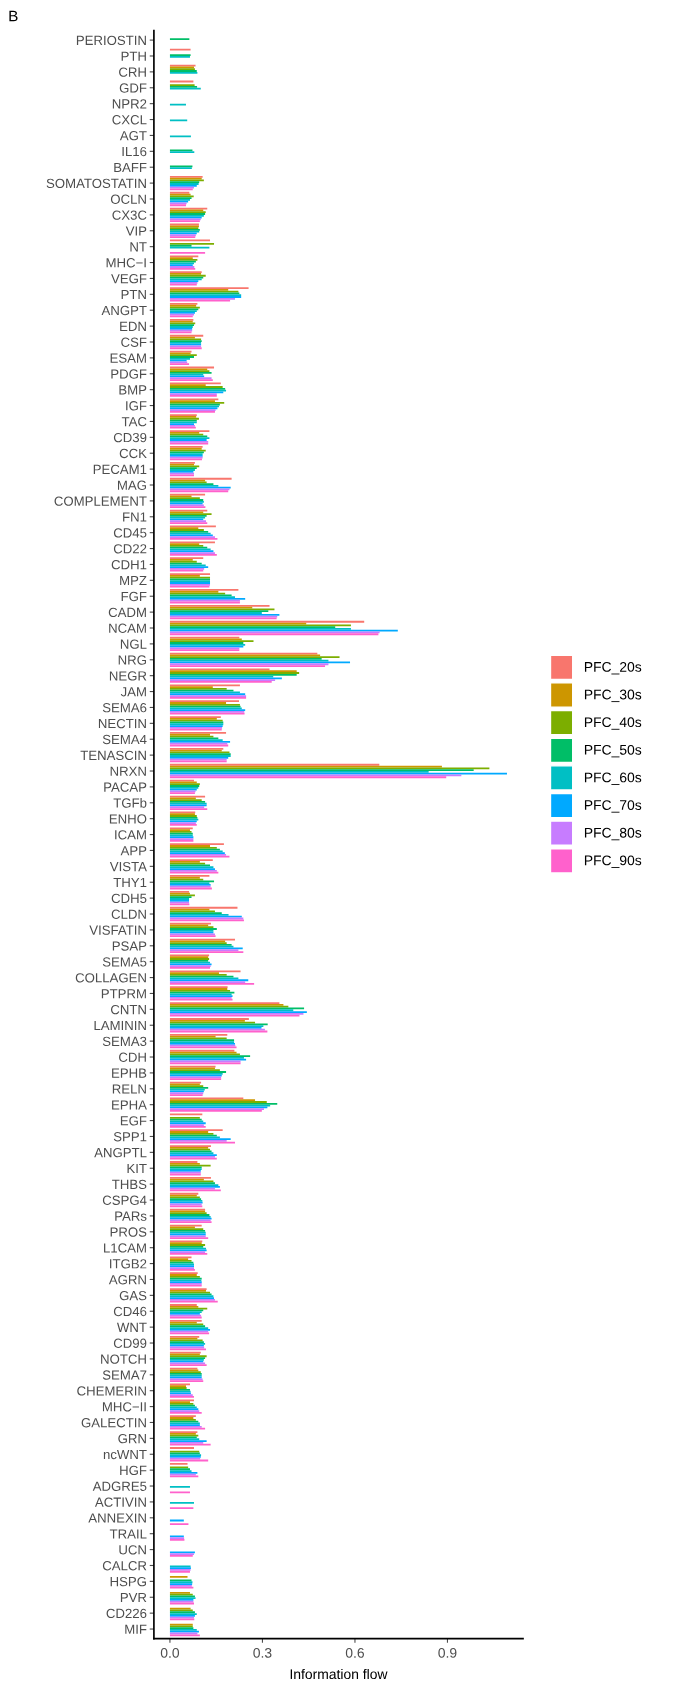  I want to click on y-tick-label: EPHB, so click(129, 1073).